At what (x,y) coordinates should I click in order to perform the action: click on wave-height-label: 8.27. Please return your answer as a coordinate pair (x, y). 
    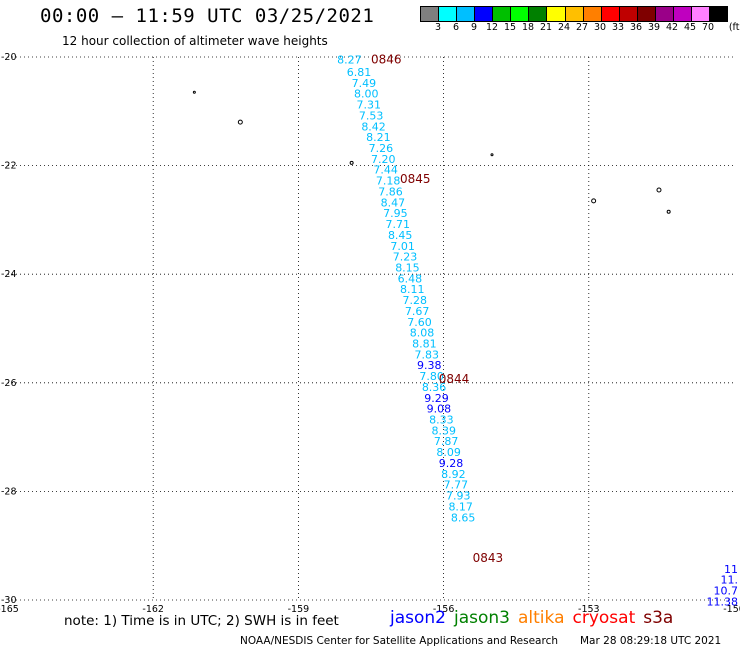
    Looking at the image, I should click on (349, 60).